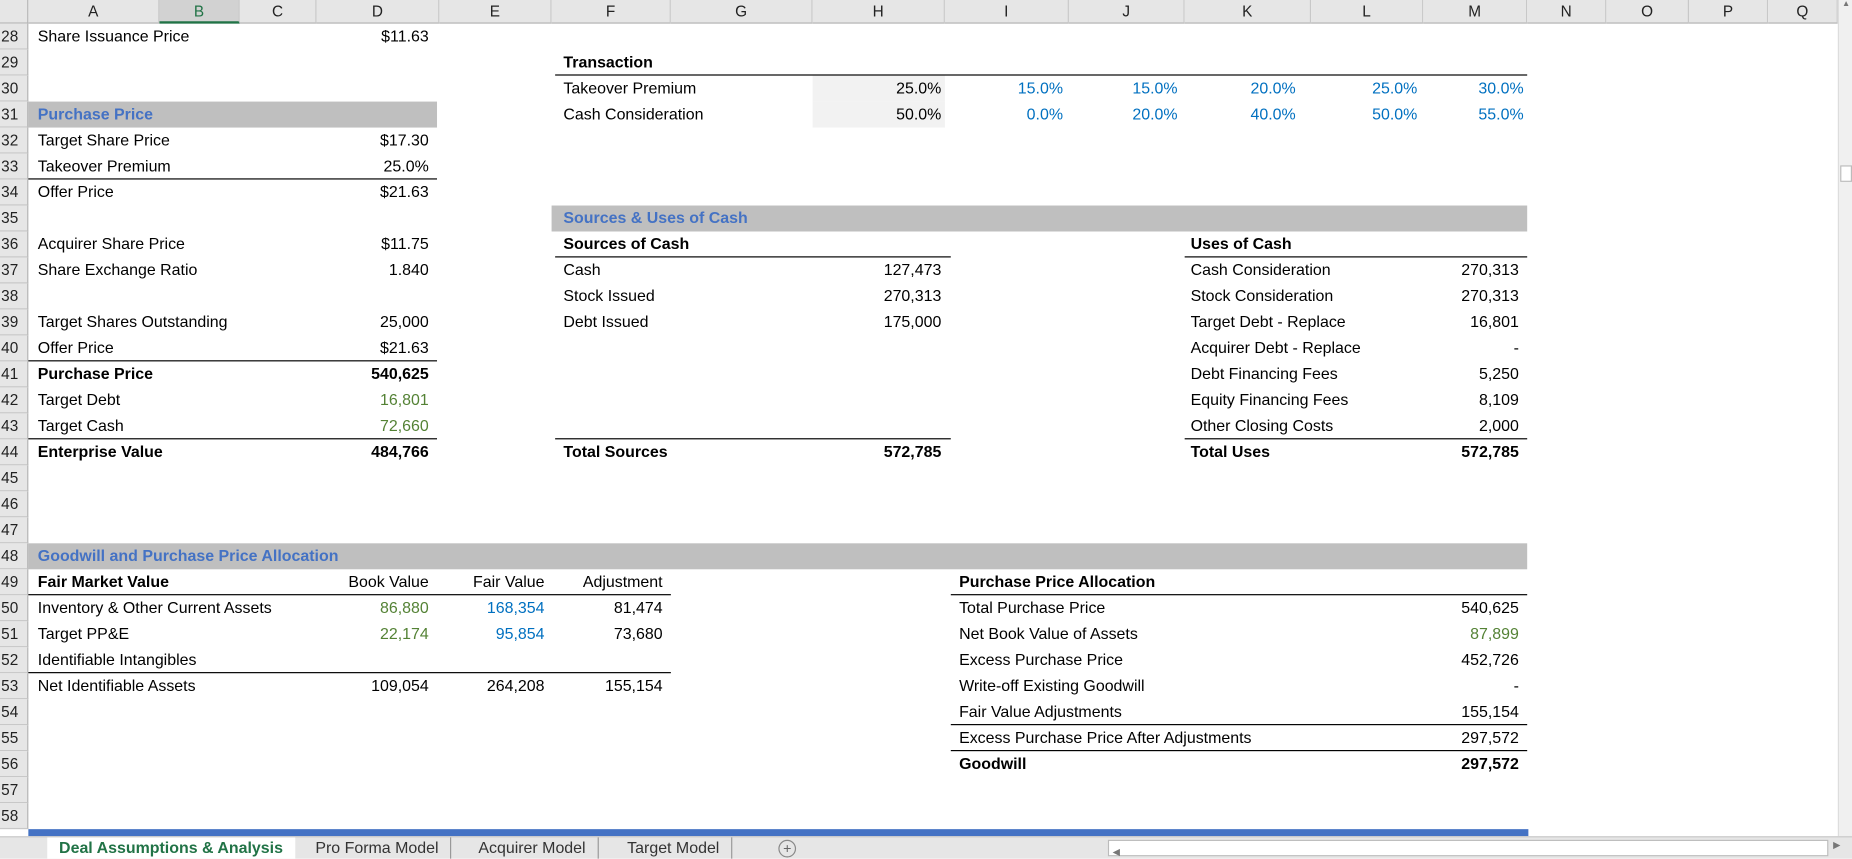 The height and width of the screenshot is (859, 1852). Describe the element at coordinates (495, 12) in the screenshot. I see `column-header-e: E` at that location.